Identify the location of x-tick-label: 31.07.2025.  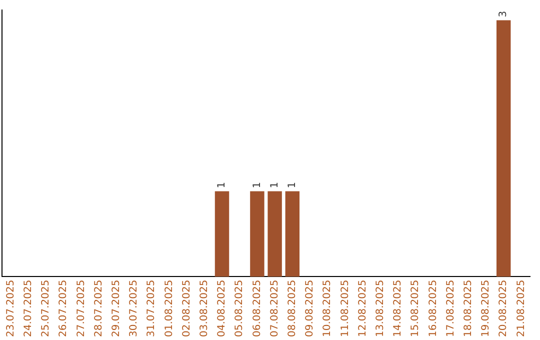
(152, 309).